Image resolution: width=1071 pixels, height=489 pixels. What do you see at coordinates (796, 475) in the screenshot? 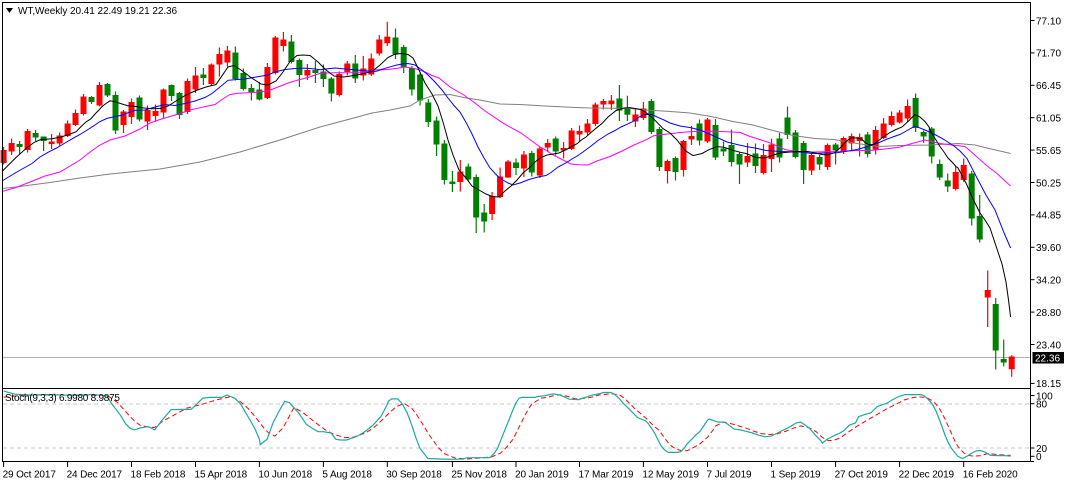
I see `svg-text: 1 Sep 2019` at bounding box center [796, 475].